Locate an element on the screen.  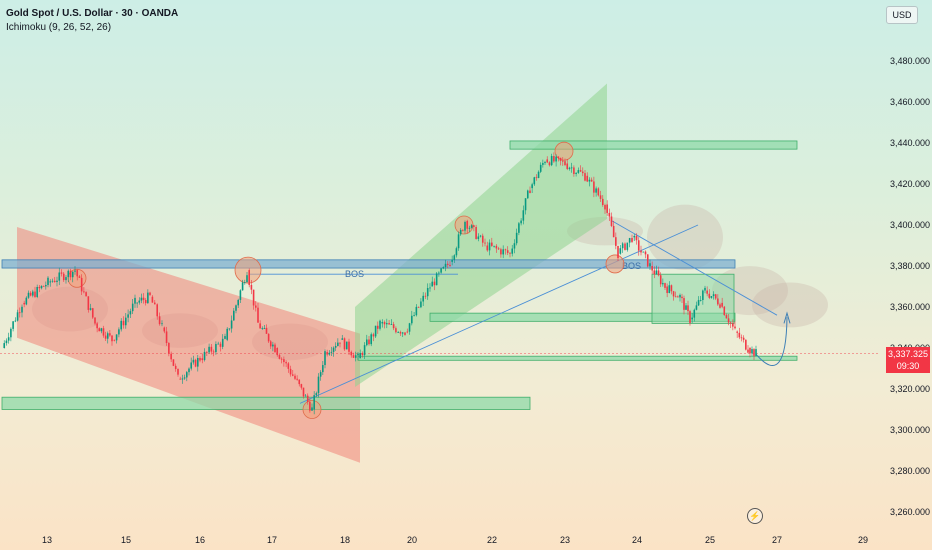
y-tick-label-6: 3,360.000 is located at coordinates (910, 307).